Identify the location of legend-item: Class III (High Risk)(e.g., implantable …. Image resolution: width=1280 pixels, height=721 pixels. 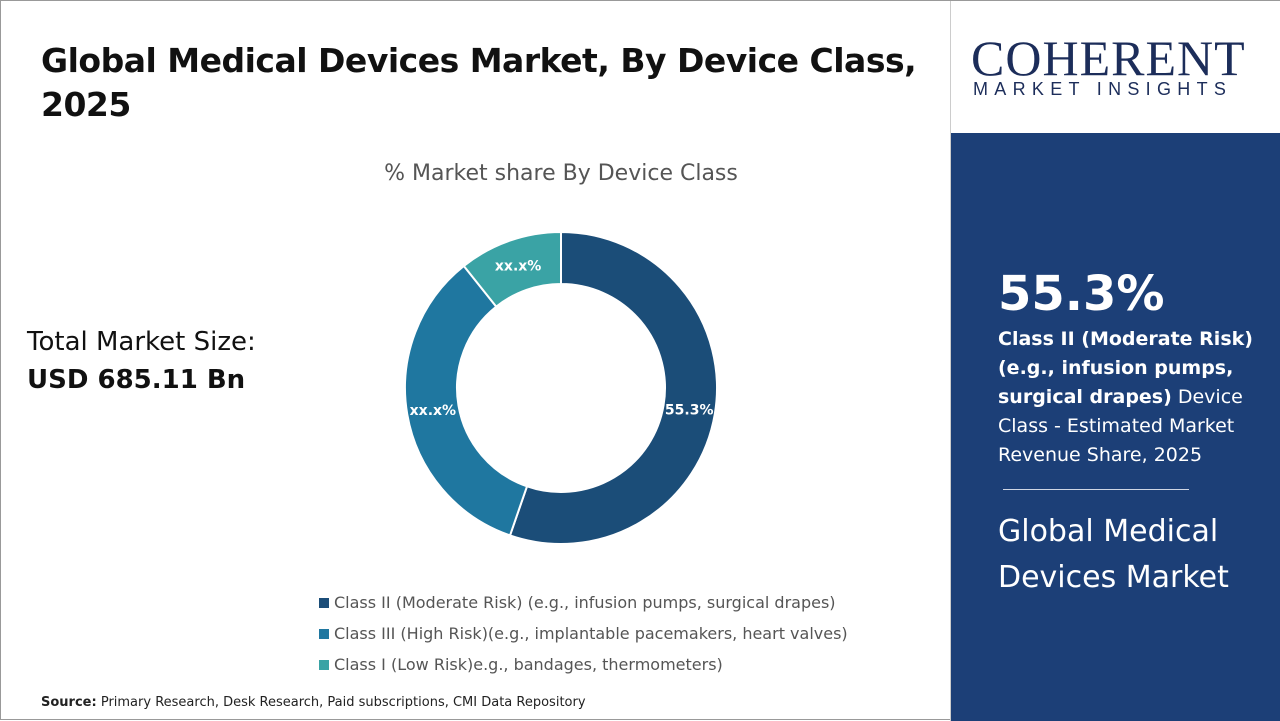
(583, 633).